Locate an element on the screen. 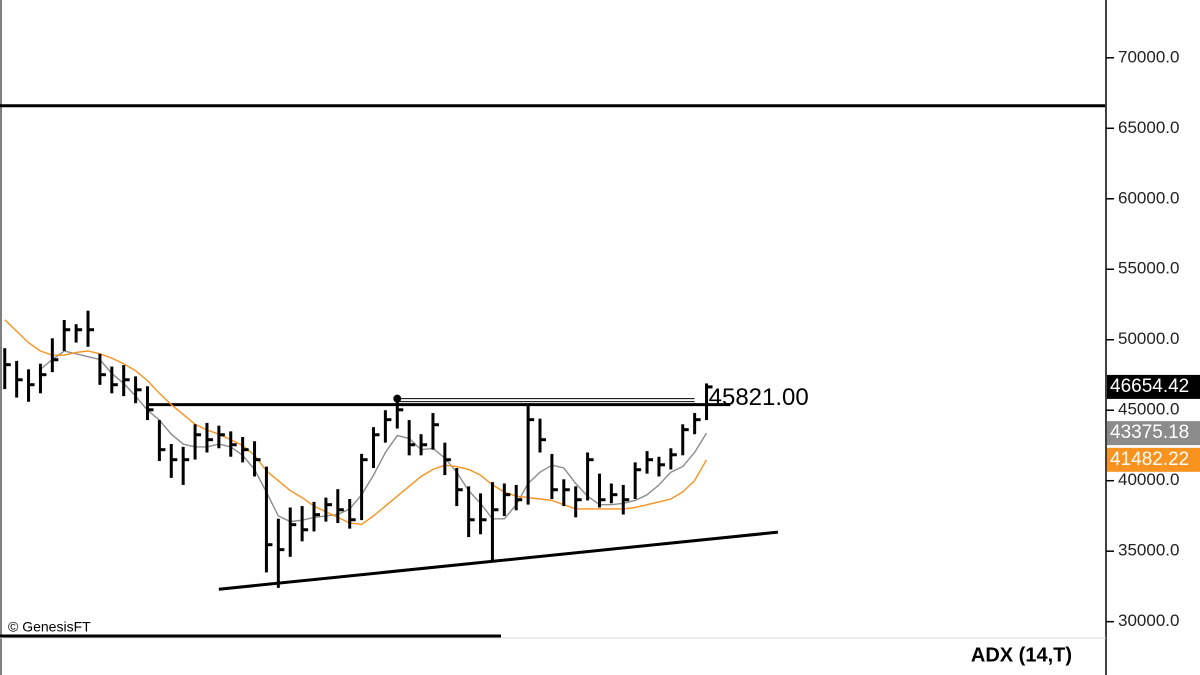  y-tick-label: 65000.0 is located at coordinates (1148, 127).